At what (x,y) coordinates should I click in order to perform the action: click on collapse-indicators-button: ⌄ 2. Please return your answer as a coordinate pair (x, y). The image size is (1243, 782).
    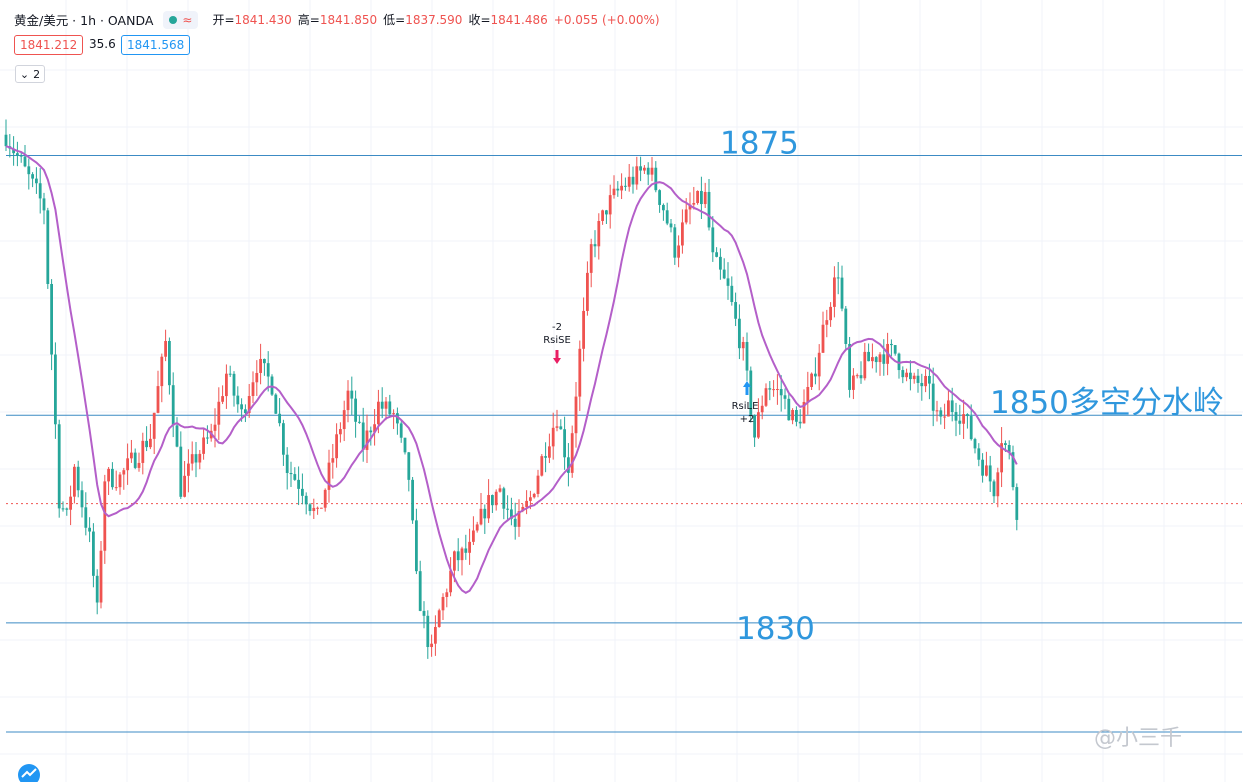
    Looking at the image, I should click on (30, 74).